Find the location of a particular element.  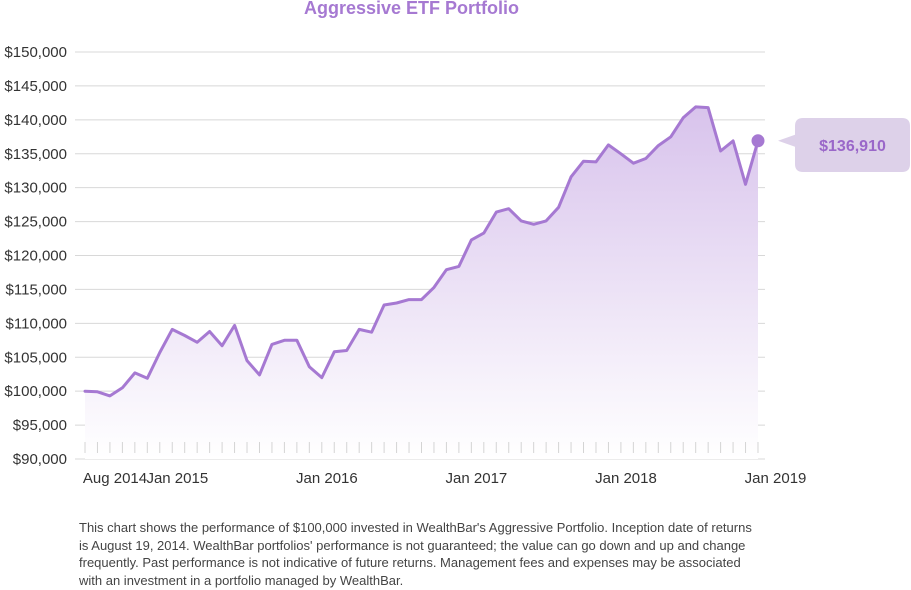

end-point-marker is located at coordinates (758, 141).